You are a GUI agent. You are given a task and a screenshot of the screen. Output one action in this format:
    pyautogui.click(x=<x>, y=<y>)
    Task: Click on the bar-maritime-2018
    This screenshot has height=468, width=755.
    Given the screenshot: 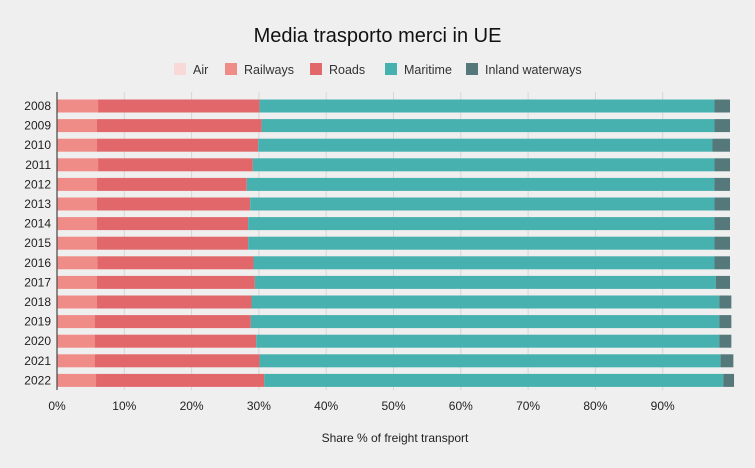 What is the action you would take?
    pyautogui.click(x=485, y=302)
    